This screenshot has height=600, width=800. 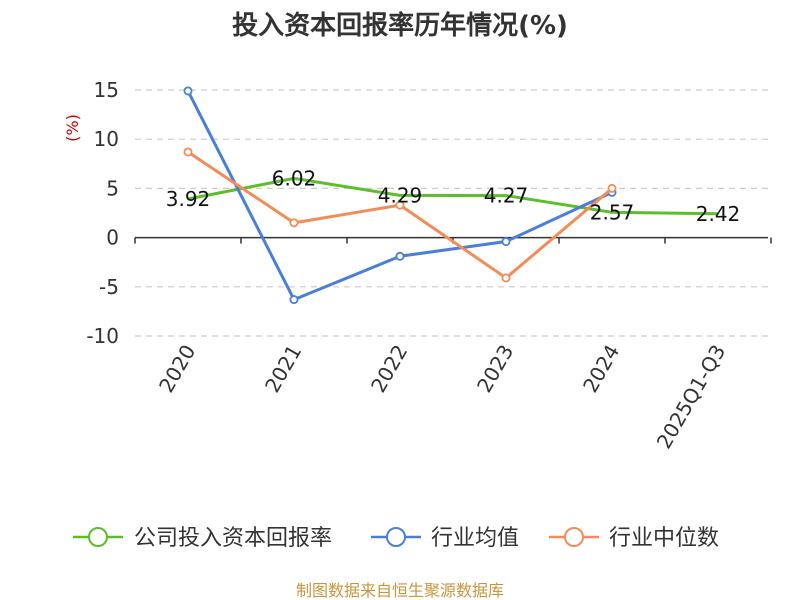 I want to click on x-tick-label: 2023, so click(x=495, y=369).